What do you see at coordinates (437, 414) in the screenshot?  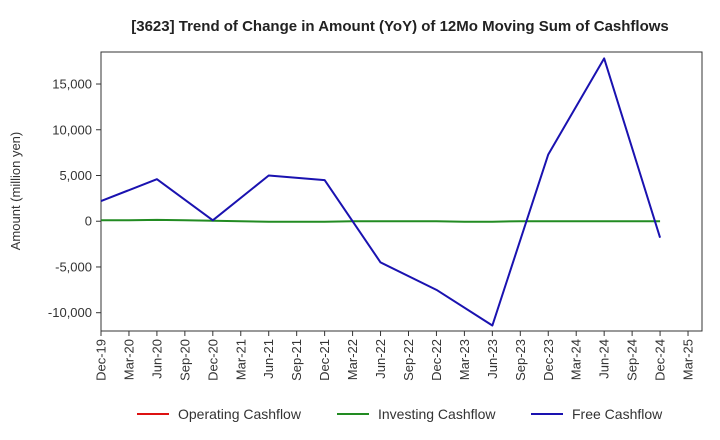 I see `legend-label-investing-cashflow: Investing Cashflow` at bounding box center [437, 414].